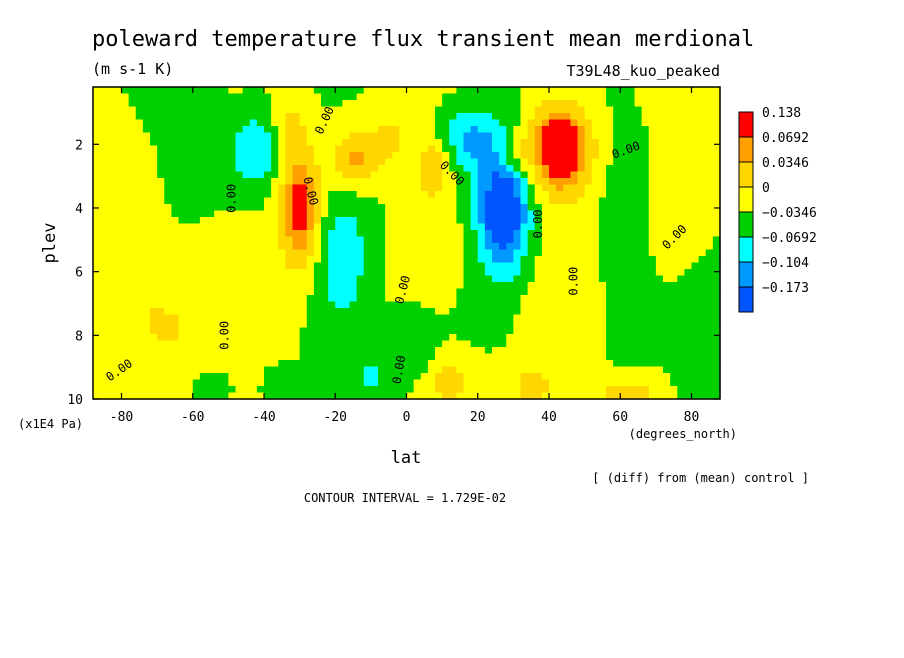 The image size is (904, 658). Describe the element at coordinates (232, 198) in the screenshot. I see `contour-label: 0.00` at that location.